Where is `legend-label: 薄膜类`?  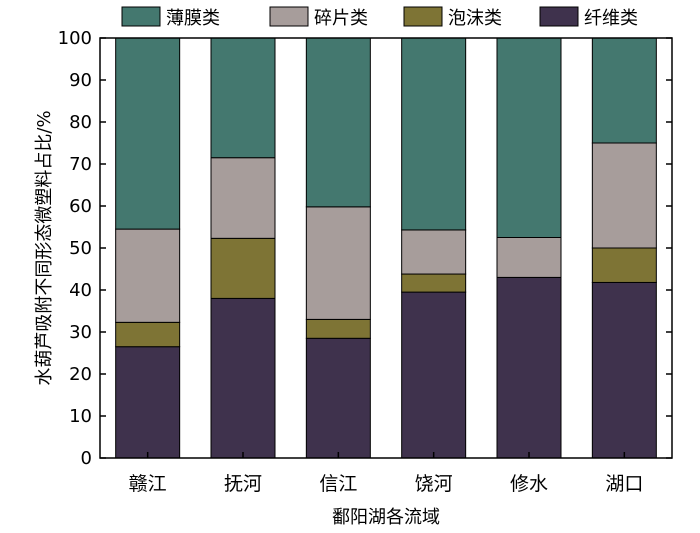
legend-label: 薄膜类 is located at coordinates (193, 18).